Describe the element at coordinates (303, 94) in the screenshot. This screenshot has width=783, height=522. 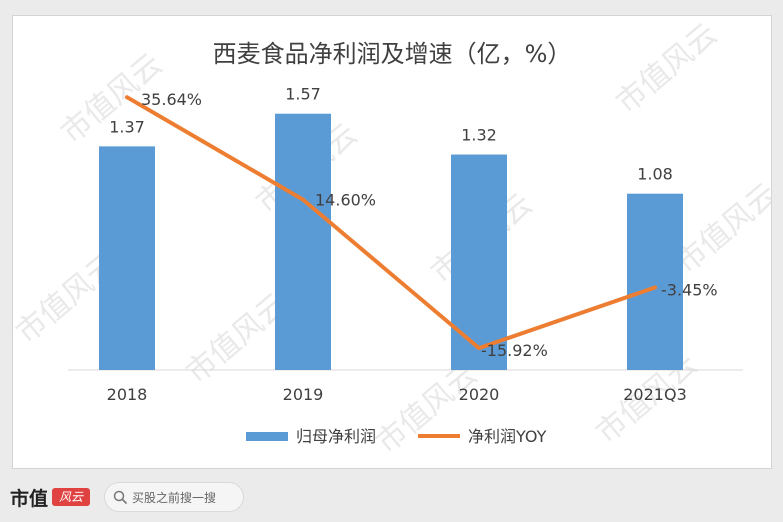
I see `bar-label-2019: 1.57` at that location.